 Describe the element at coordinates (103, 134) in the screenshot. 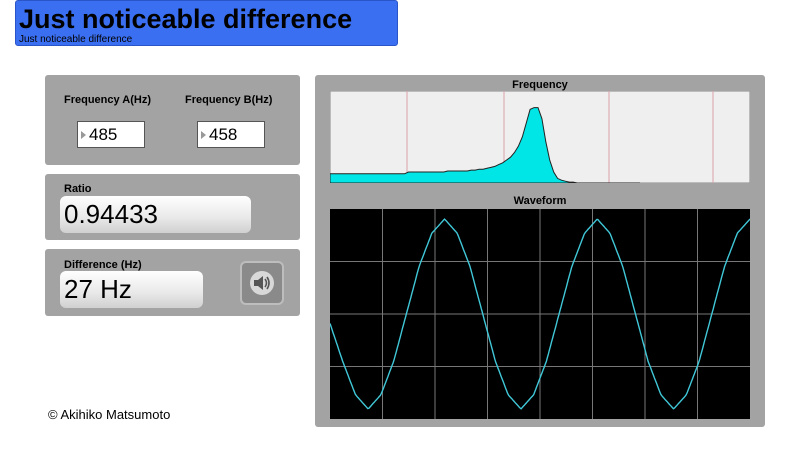

I see `frequency-a-value: 485` at that location.